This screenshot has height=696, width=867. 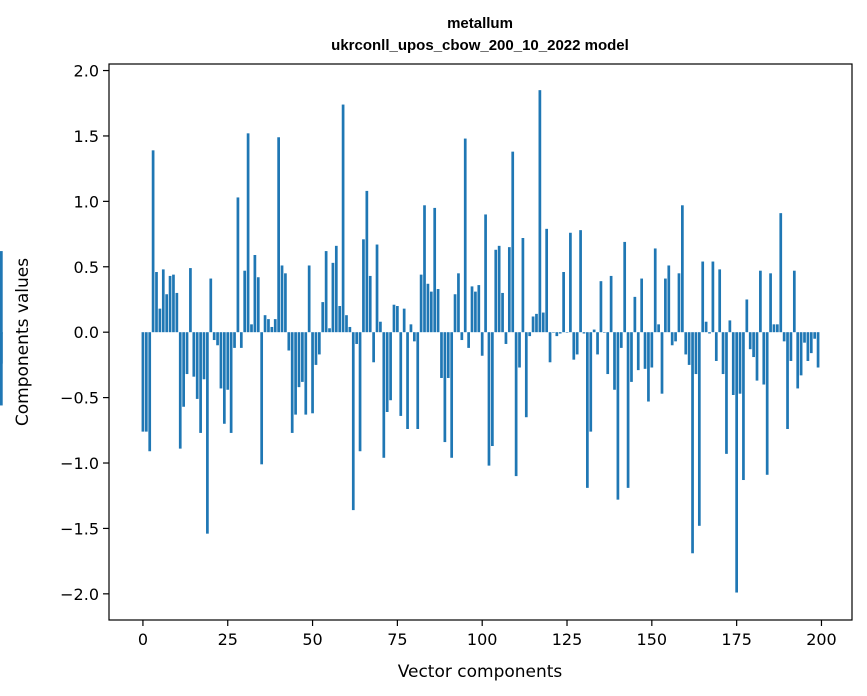 What do you see at coordinates (86, 201) in the screenshot?
I see `y-tick-label: 1.0` at bounding box center [86, 201].